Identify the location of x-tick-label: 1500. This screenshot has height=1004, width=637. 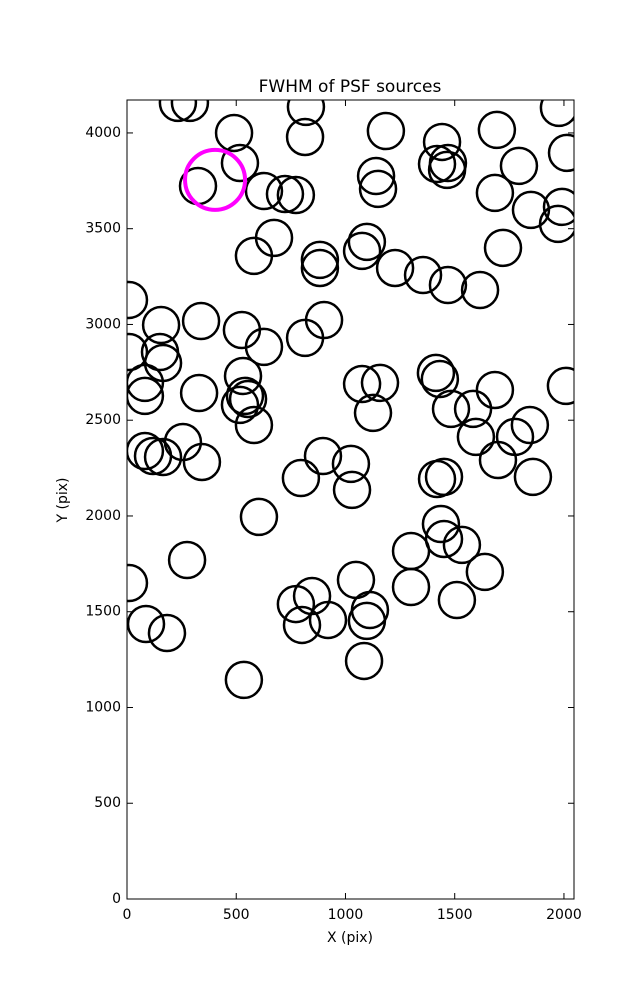
(455, 915).